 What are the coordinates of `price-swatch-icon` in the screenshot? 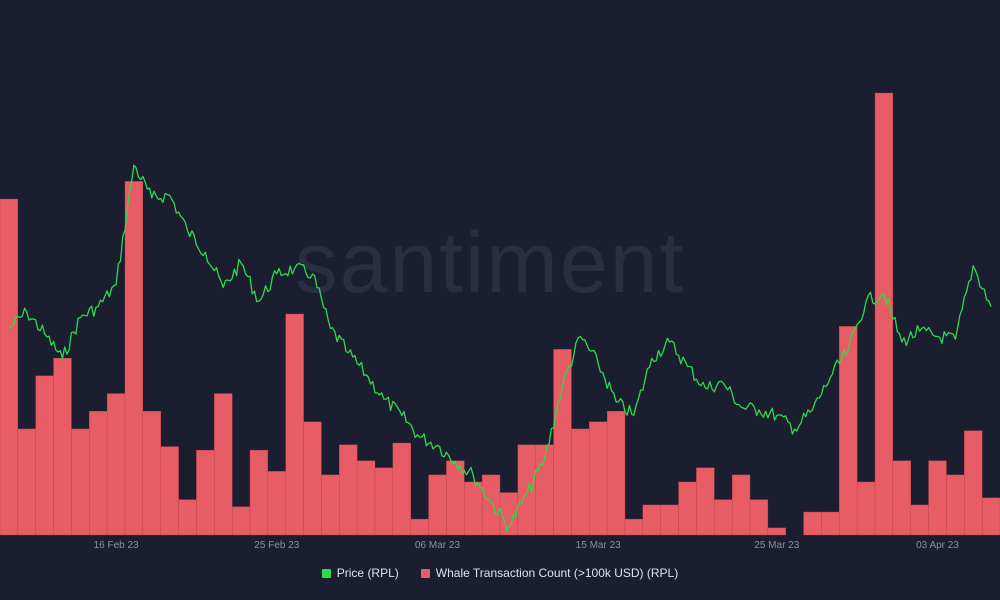 It's located at (326, 573).